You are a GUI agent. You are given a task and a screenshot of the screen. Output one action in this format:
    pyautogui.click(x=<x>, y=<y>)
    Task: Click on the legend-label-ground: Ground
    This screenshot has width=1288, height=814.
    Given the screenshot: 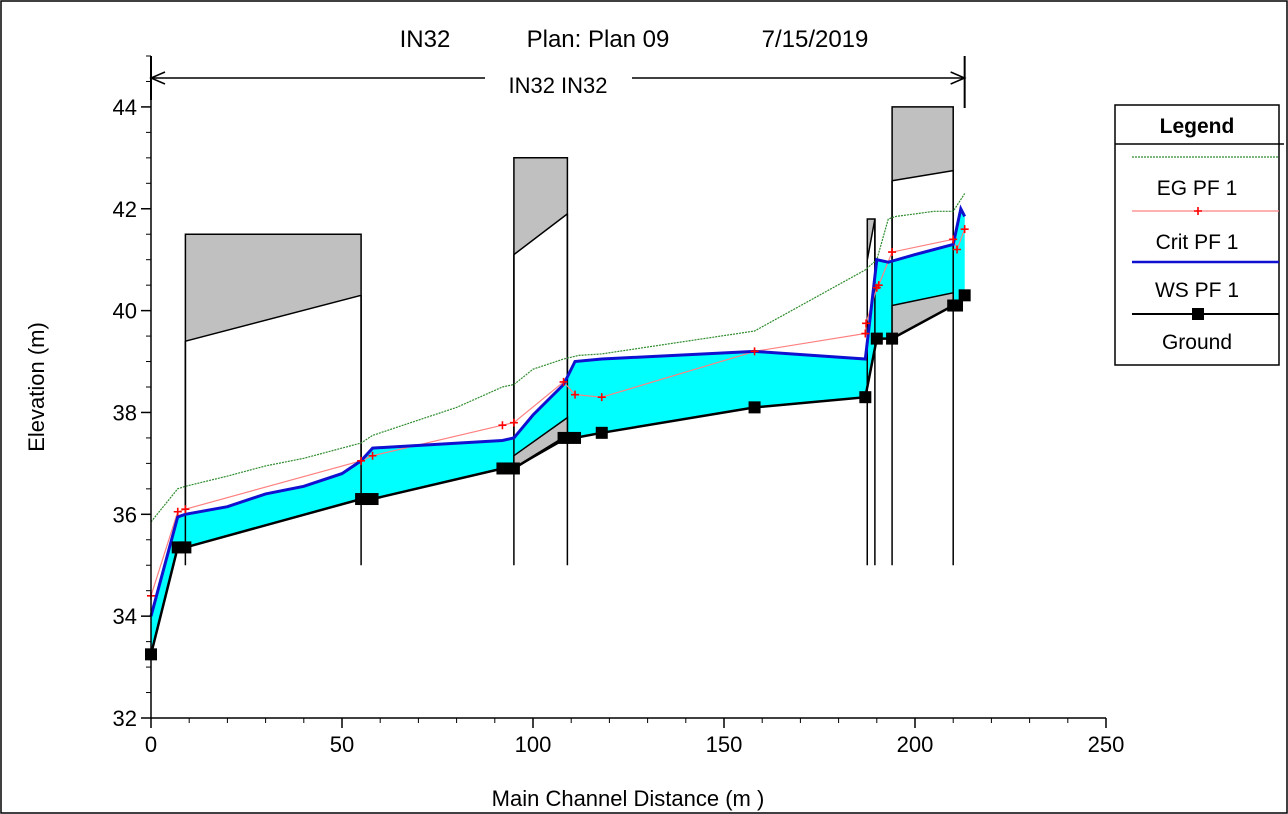 What is the action you would take?
    pyautogui.click(x=1197, y=342)
    